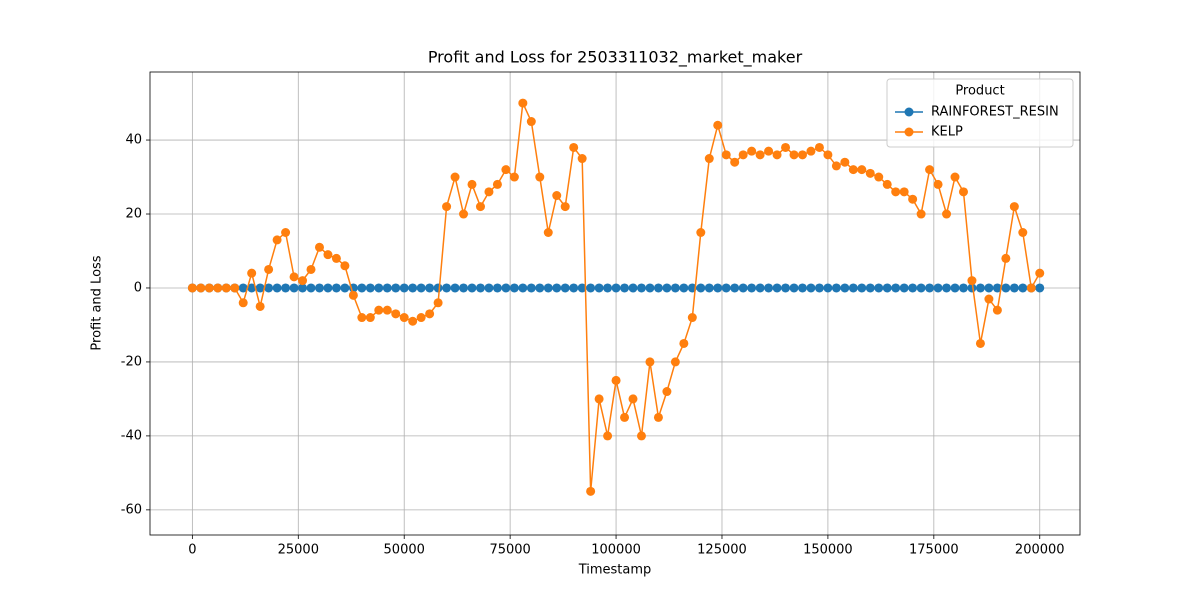 Image resolution: width=1200 pixels, height=604 pixels. I want to click on legend-title: Product, so click(979, 91).